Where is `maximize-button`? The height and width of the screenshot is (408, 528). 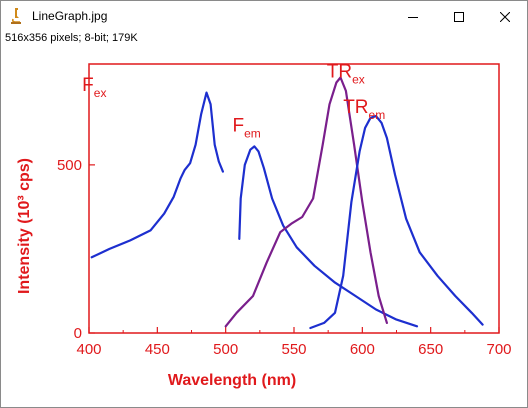
maximize-button is located at coordinates (459, 16).